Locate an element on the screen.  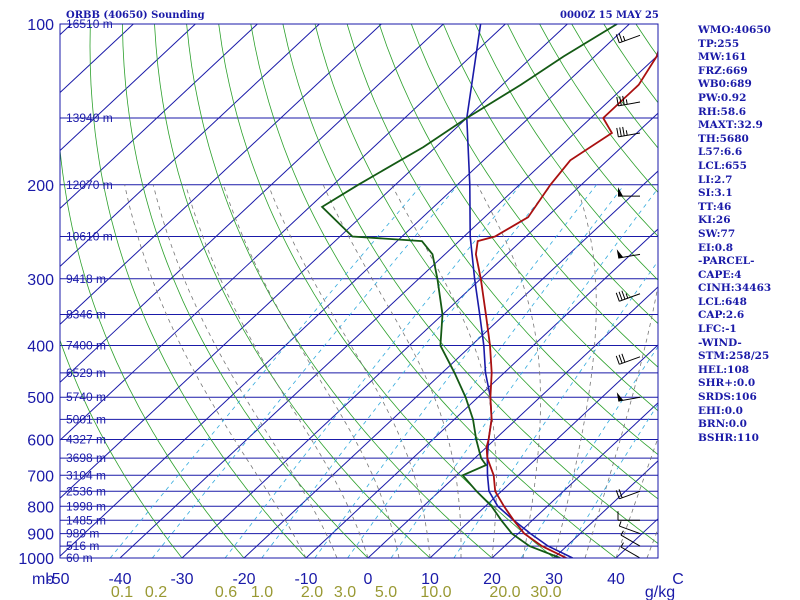
isotherm is located at coordinates (605, 509).